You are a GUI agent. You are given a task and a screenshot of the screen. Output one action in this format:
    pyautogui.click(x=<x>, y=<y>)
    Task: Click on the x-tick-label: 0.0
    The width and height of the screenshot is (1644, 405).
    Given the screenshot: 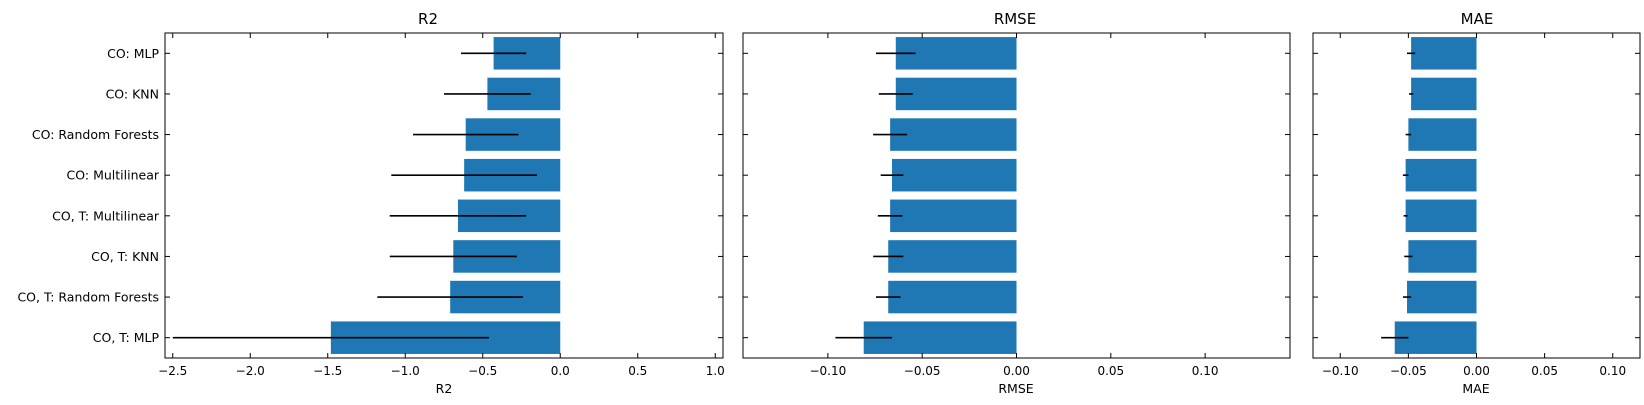 What is the action you would take?
    pyautogui.click(x=560, y=371)
    